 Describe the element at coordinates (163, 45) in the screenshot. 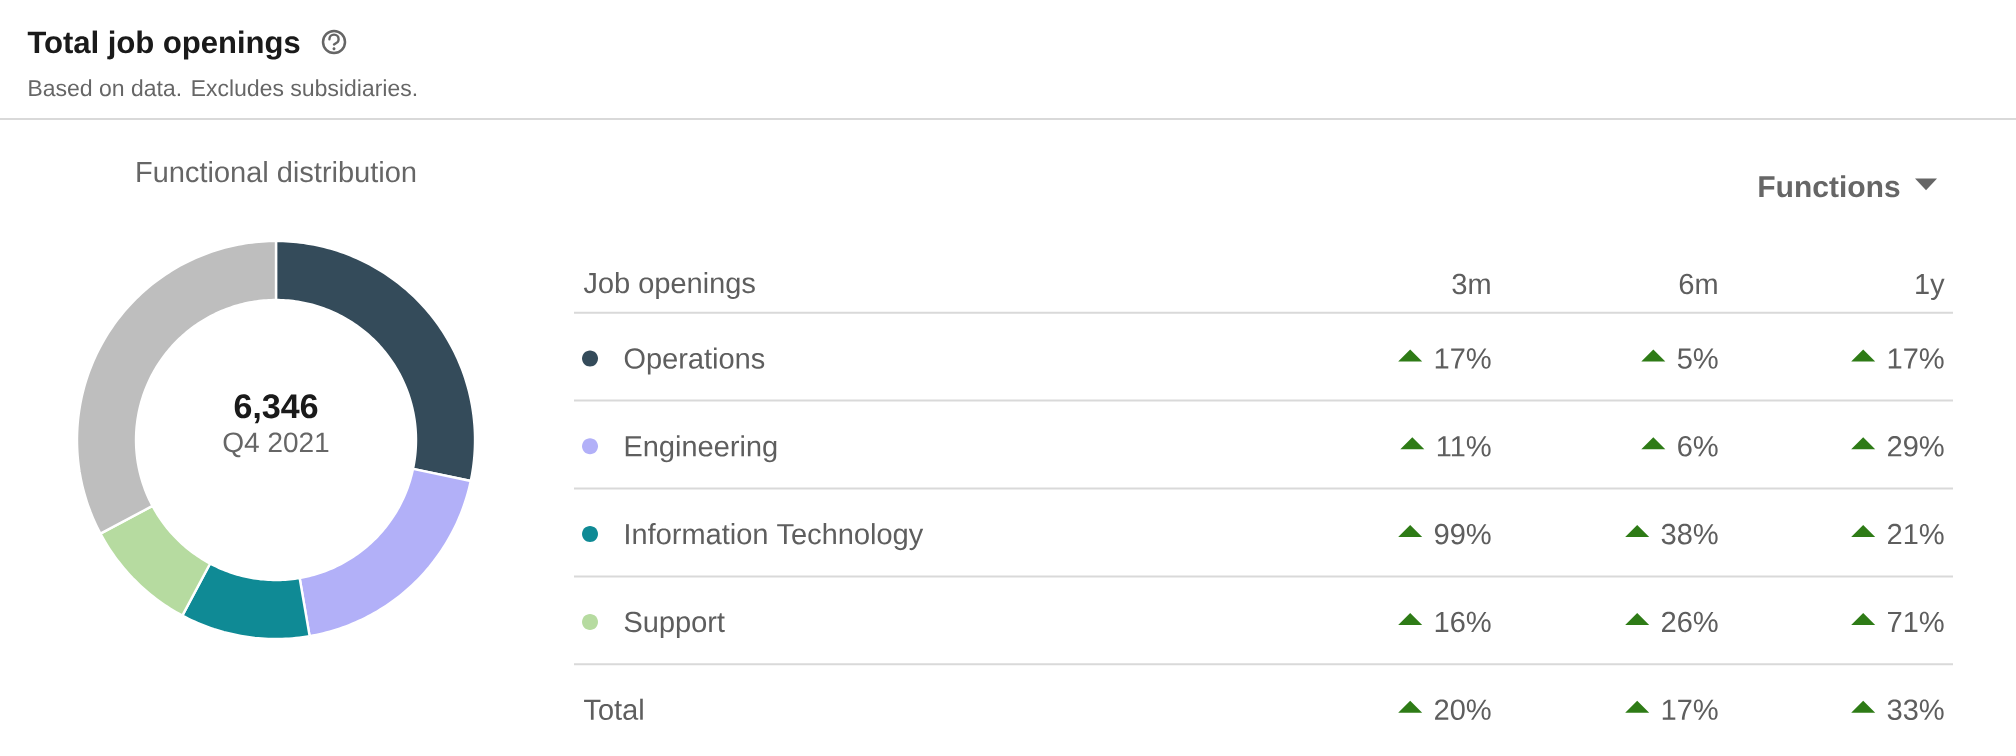

I see `text: Total job openings` at that location.